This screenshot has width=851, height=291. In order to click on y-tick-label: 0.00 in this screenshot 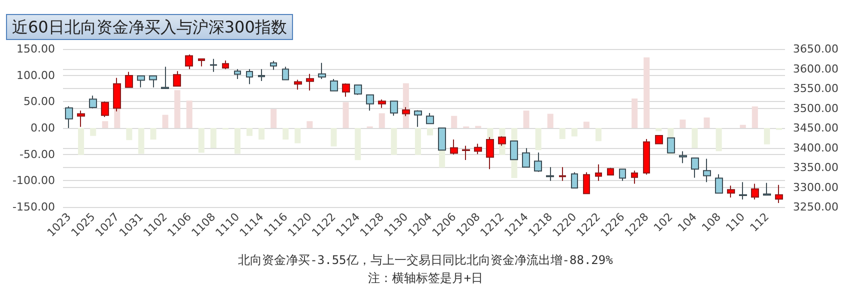, I will do `click(42, 128)`.